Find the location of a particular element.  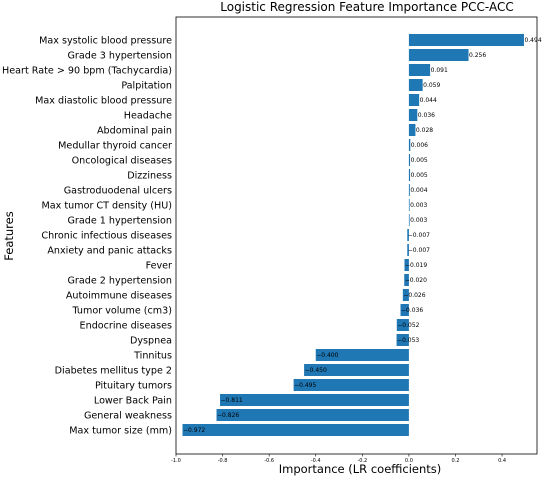

category-label: Max tumor CT density (HU) is located at coordinates (107, 205).